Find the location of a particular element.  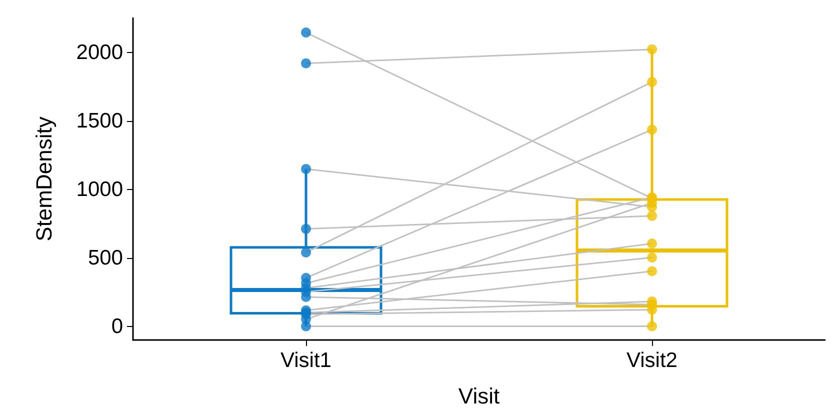

x-axis-title: Visit is located at coordinates (479, 396).